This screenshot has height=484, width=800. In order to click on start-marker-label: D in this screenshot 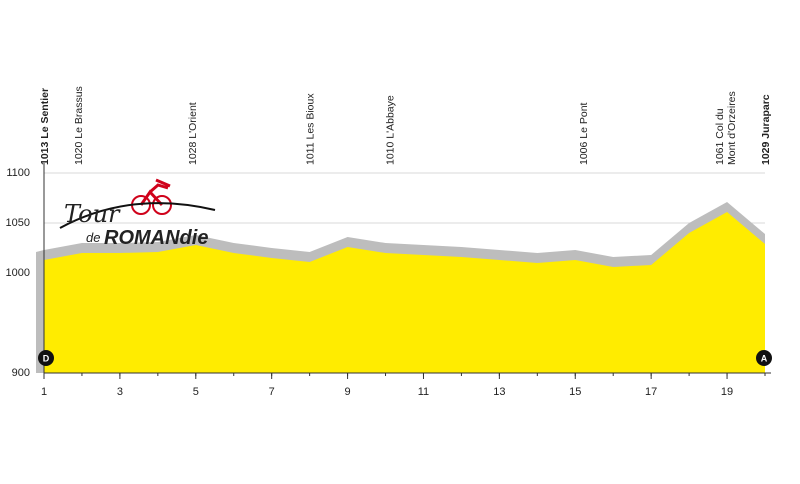, I will do `click(46, 358)`.